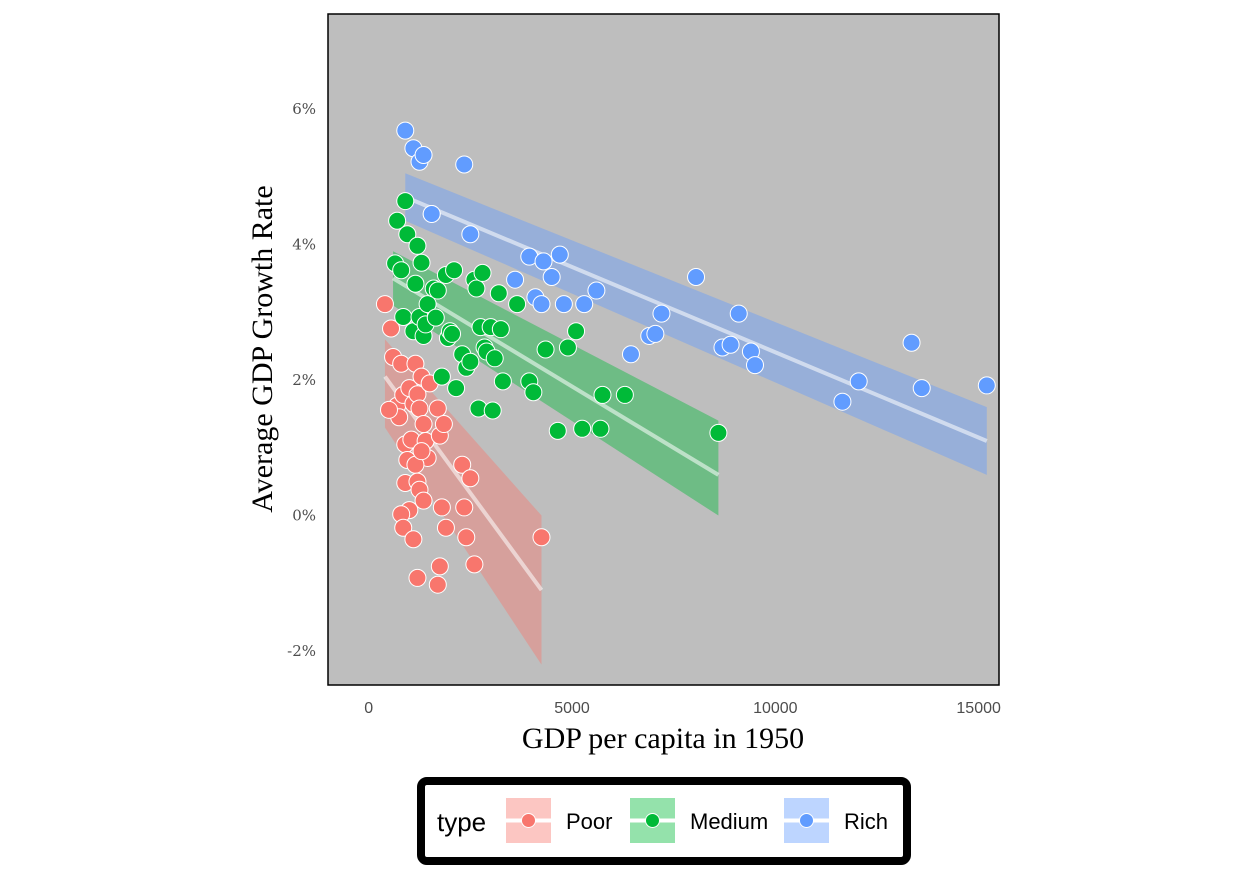 The image size is (1248, 873). I want to click on x-tick-label: 0, so click(368, 708).